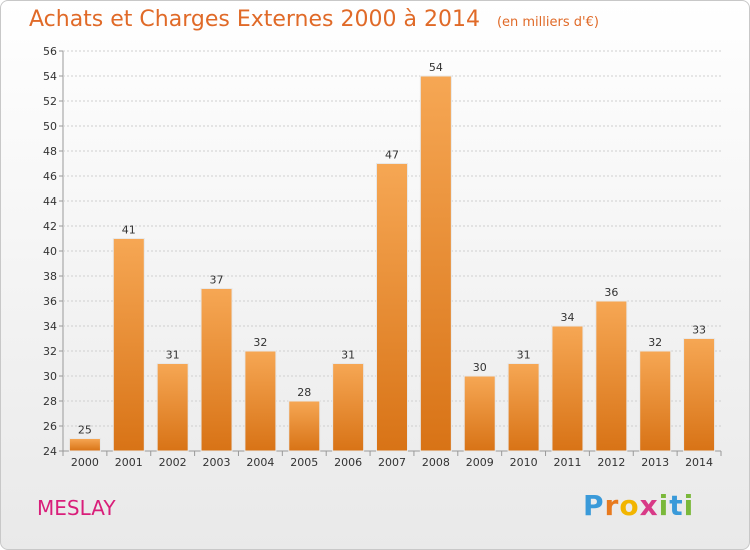 The height and width of the screenshot is (550, 750). What do you see at coordinates (260, 462) in the screenshot?
I see `x-tick-label: 2004` at bounding box center [260, 462].